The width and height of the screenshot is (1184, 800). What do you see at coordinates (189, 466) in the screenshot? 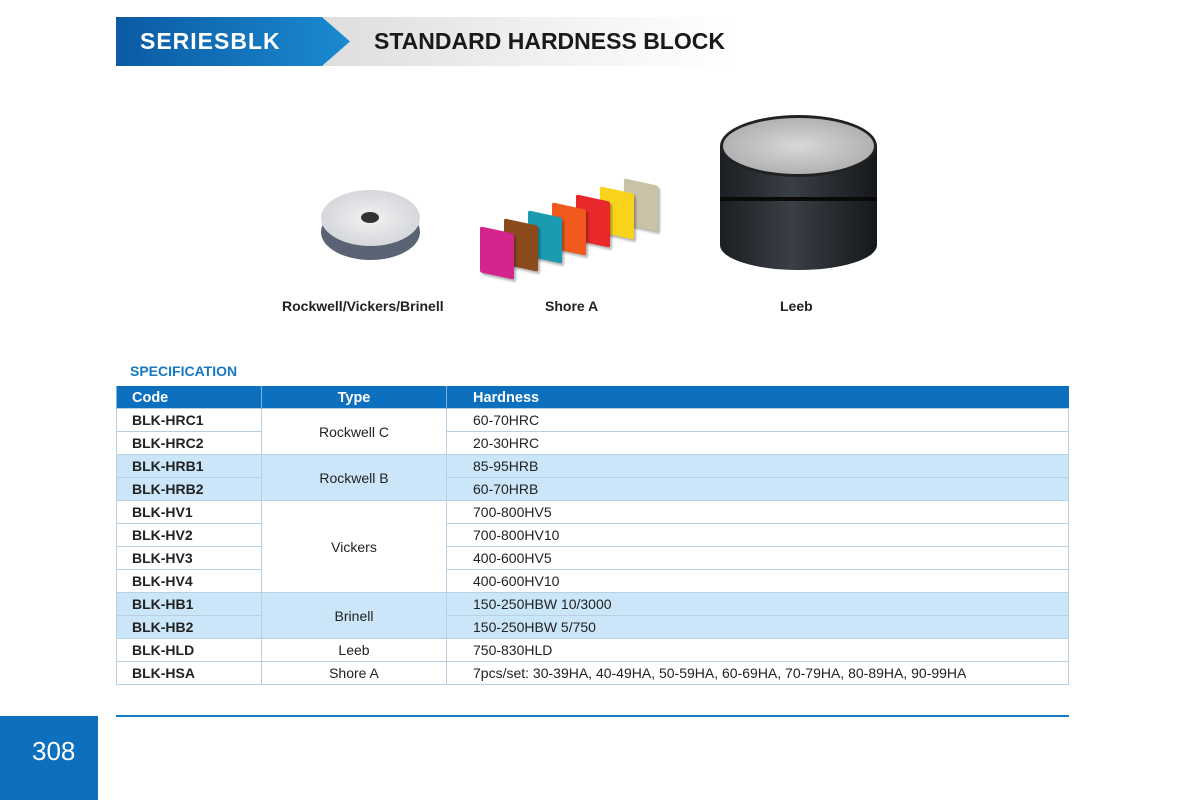
I see `cell-code: BLK-HRB1` at bounding box center [189, 466].